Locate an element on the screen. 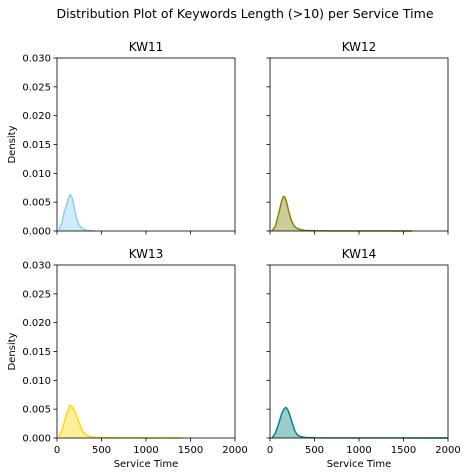 The width and height of the screenshot is (467, 476). panel-title: KW13 is located at coordinates (146, 254).